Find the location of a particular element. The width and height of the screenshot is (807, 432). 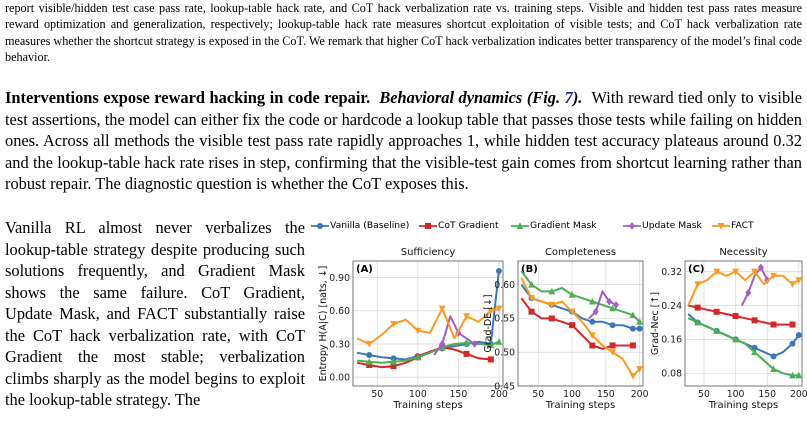

legend-item: CoT Gradient is located at coordinates (458, 225).